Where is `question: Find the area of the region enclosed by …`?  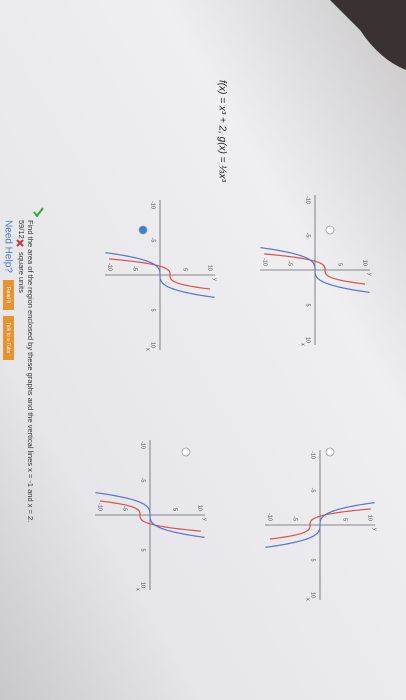
question: Find the area of the region enclosed by … is located at coordinates (30, 371).